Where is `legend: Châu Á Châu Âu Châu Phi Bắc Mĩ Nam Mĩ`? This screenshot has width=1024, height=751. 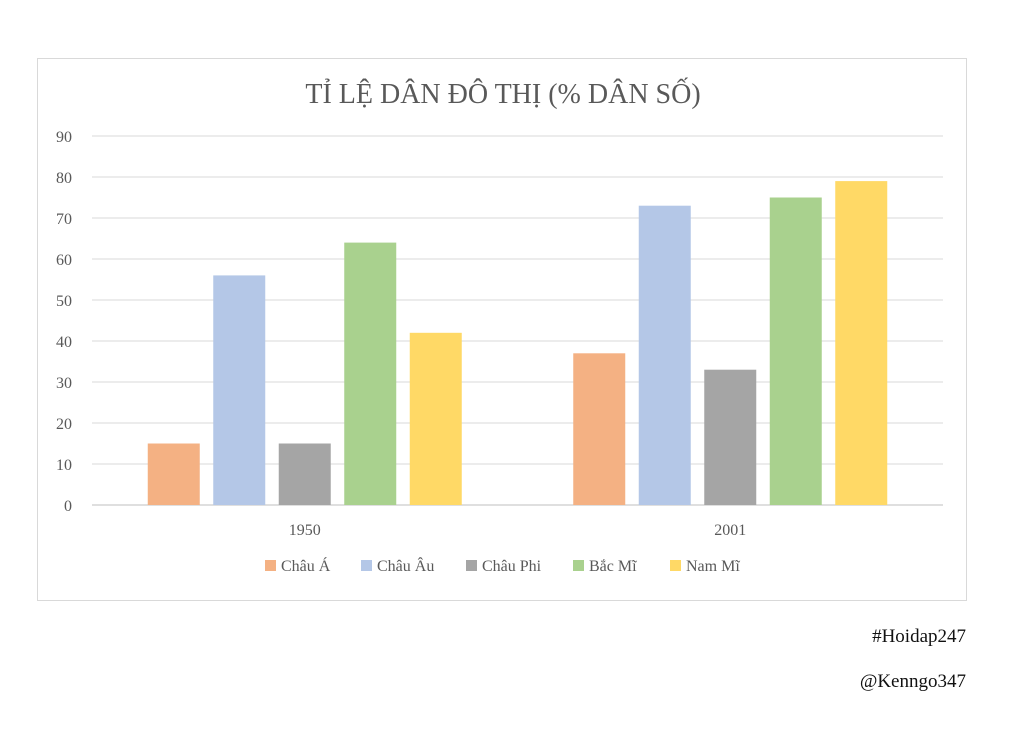 legend: Châu Á Châu Âu Châu Phi Bắc Mĩ Nam Mĩ is located at coordinates (502, 565).